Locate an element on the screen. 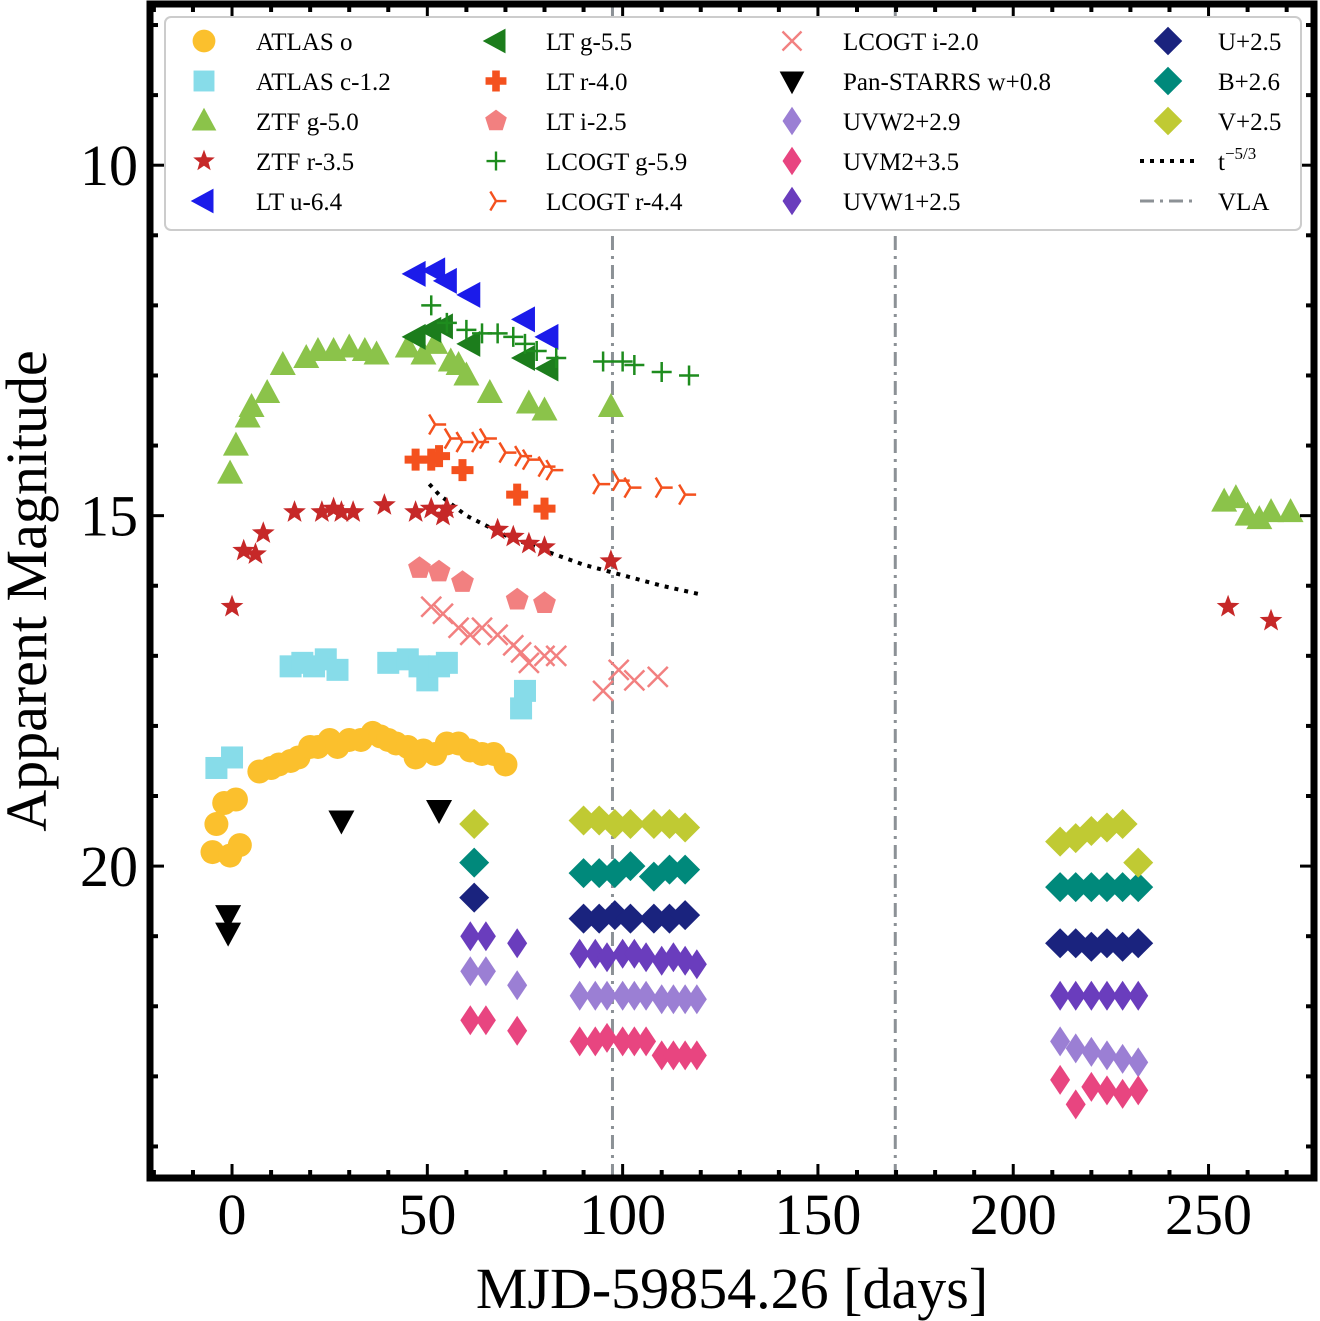 This screenshot has height=1321, width=1320. legend-label: ZTF g-5.0 is located at coordinates (307, 122).